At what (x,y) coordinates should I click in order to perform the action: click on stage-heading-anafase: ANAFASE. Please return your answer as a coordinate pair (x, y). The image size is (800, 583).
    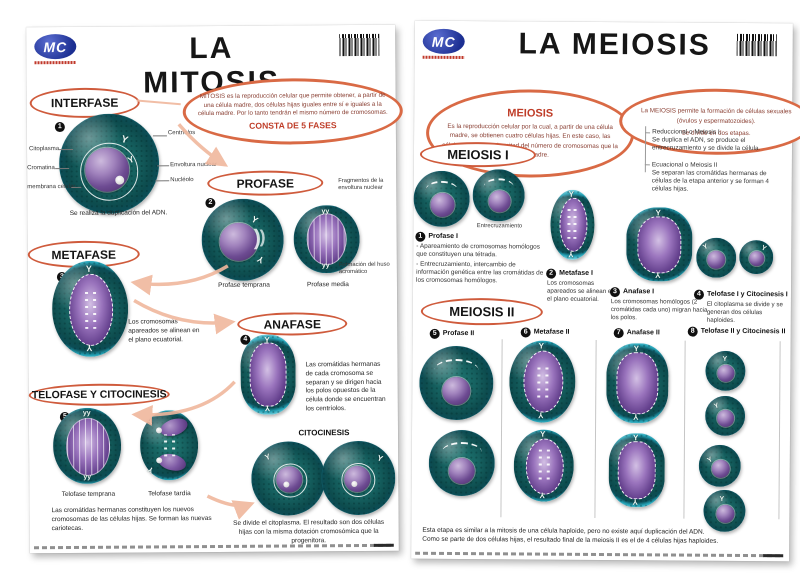
    Looking at the image, I should click on (292, 324).